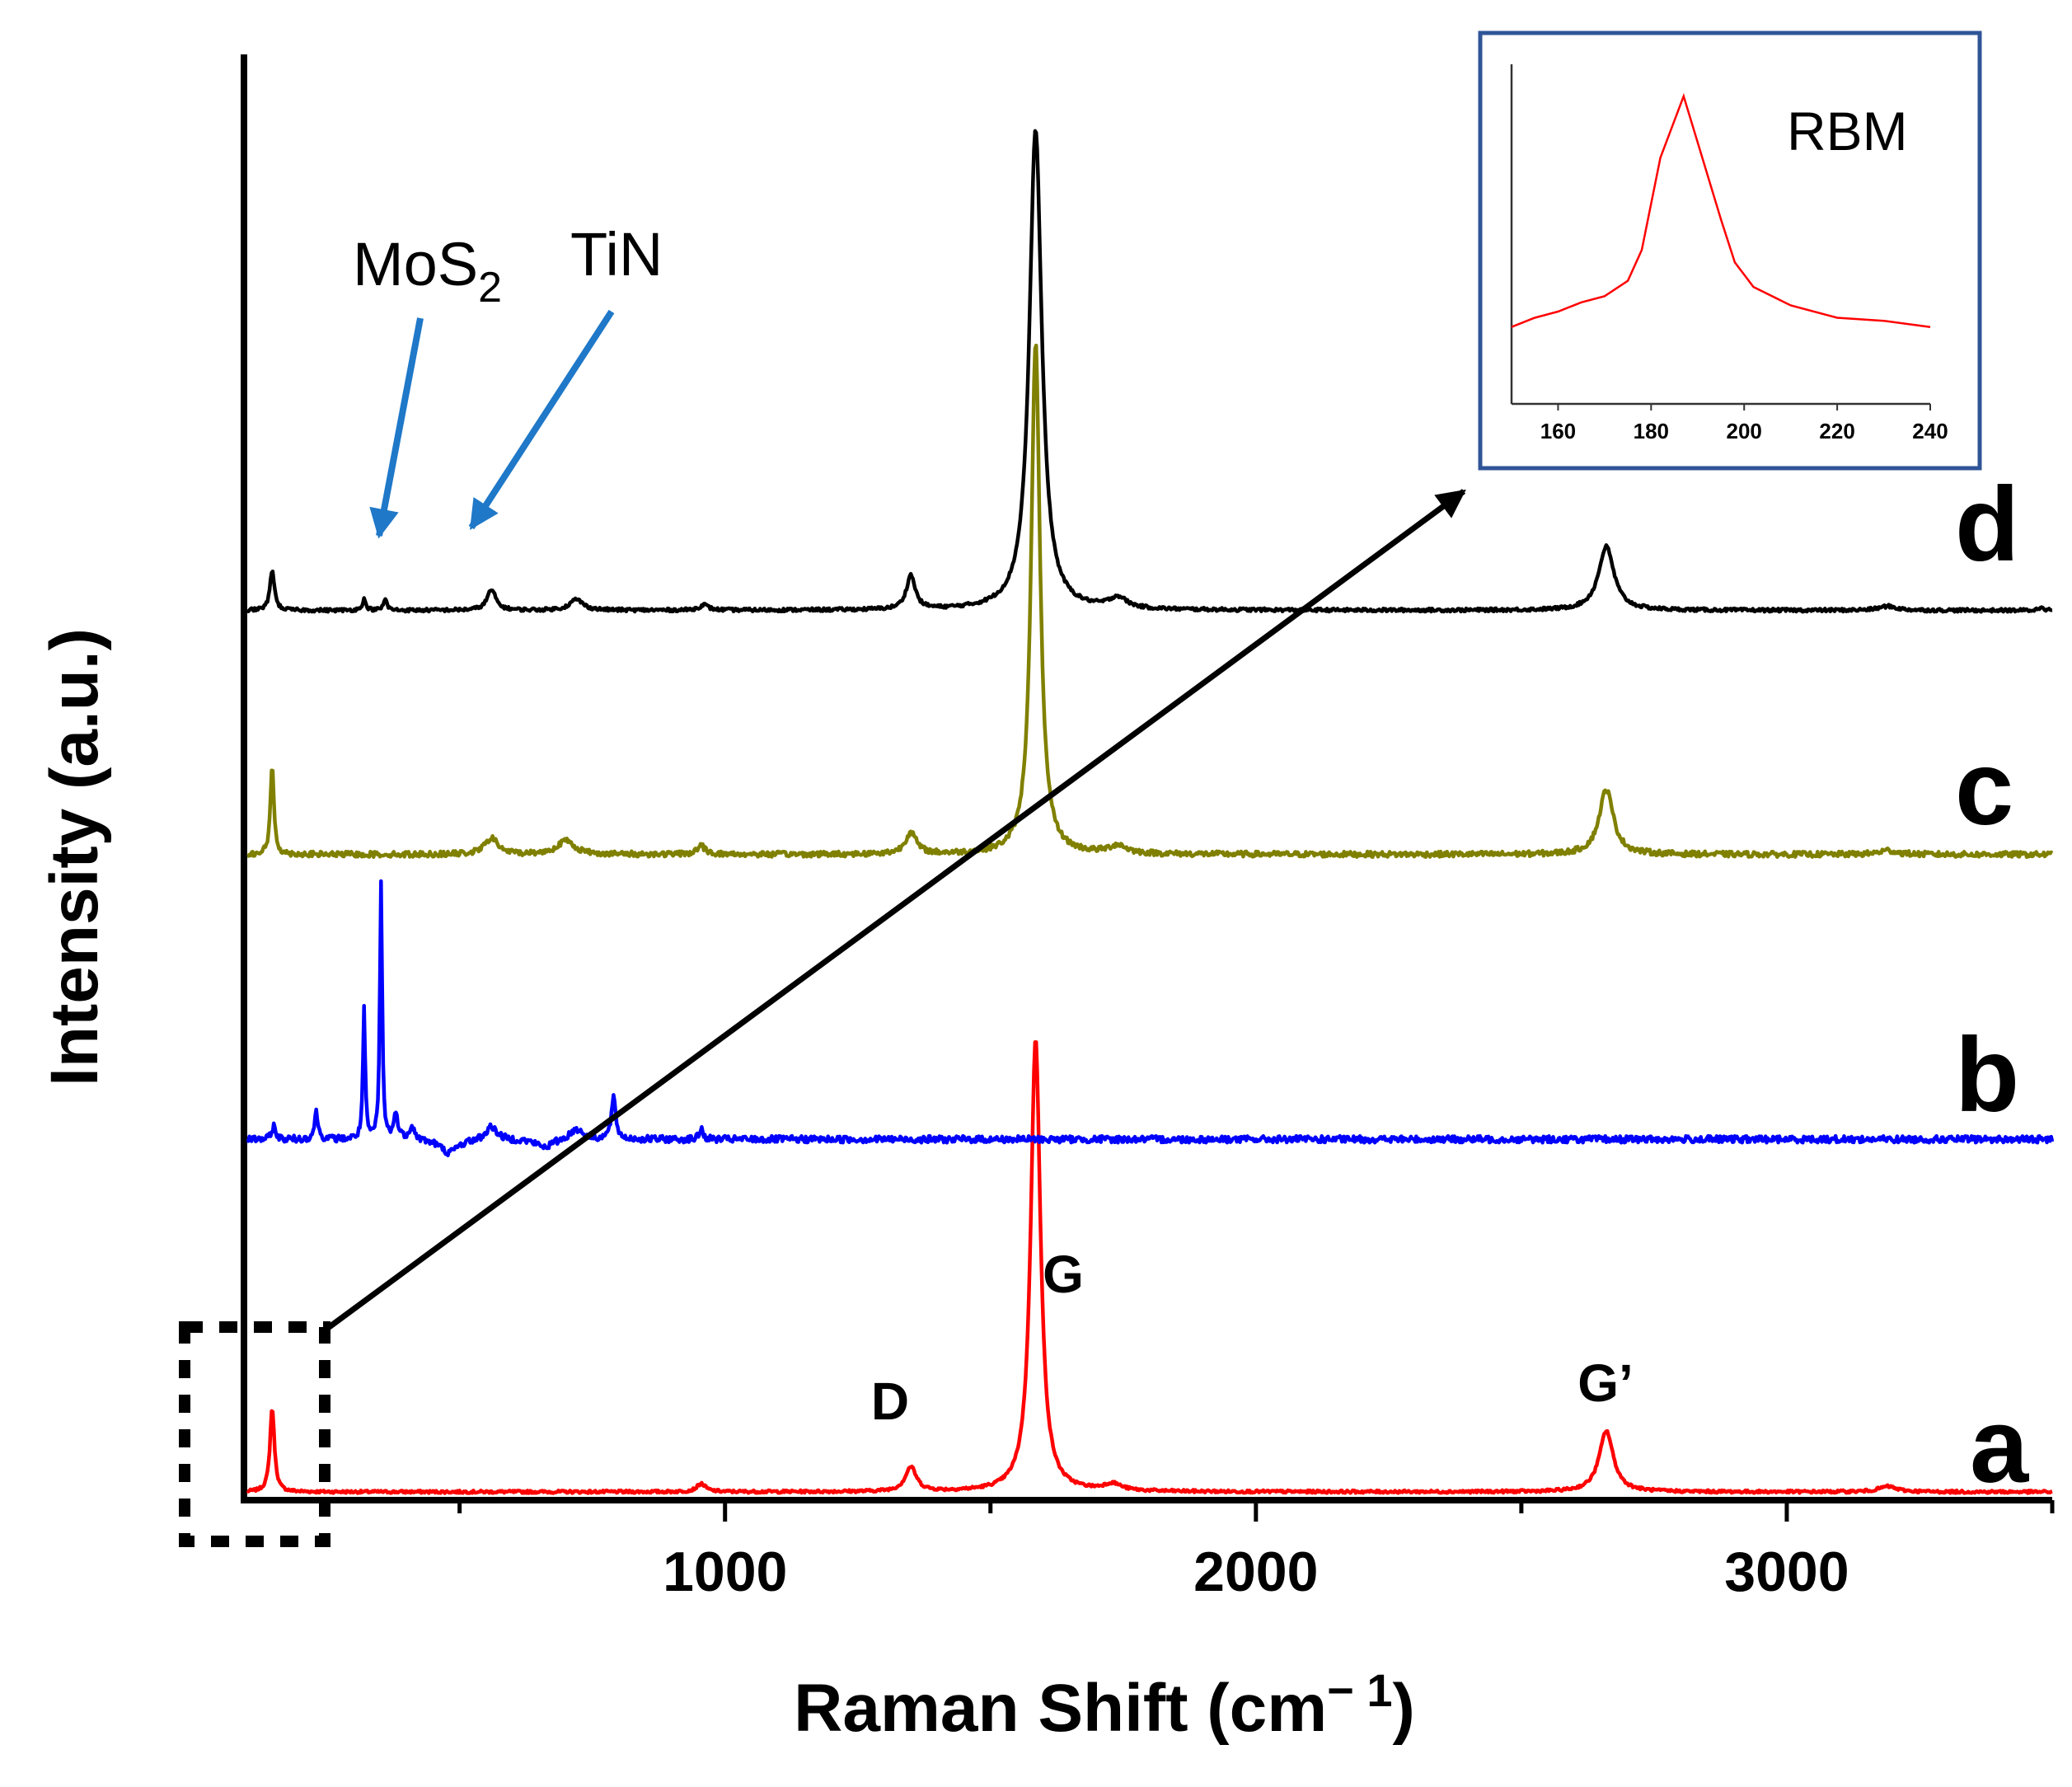  What do you see at coordinates (541, 420) in the screenshot?
I see `annotation-tin-arrow` at bounding box center [541, 420].